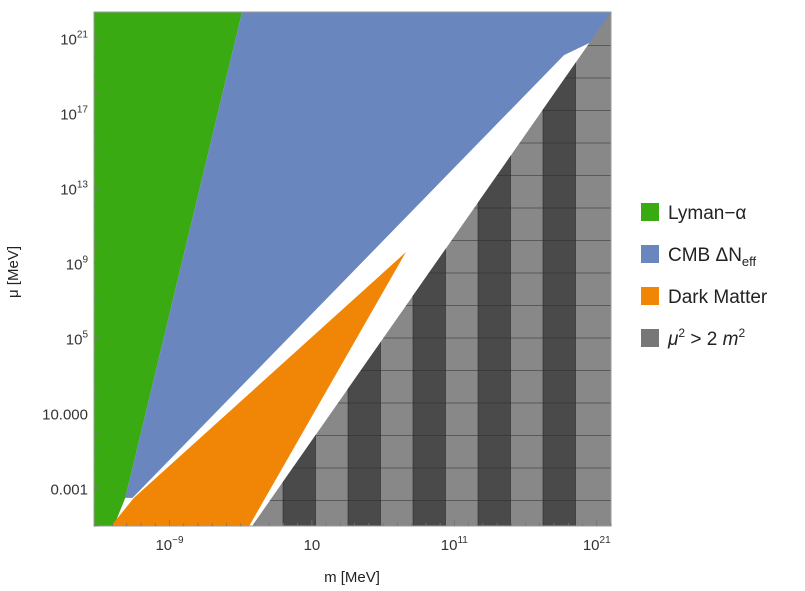 Image resolution: width=805 pixels, height=591 pixels. I want to click on hatch-stripe, so click(559, 269).